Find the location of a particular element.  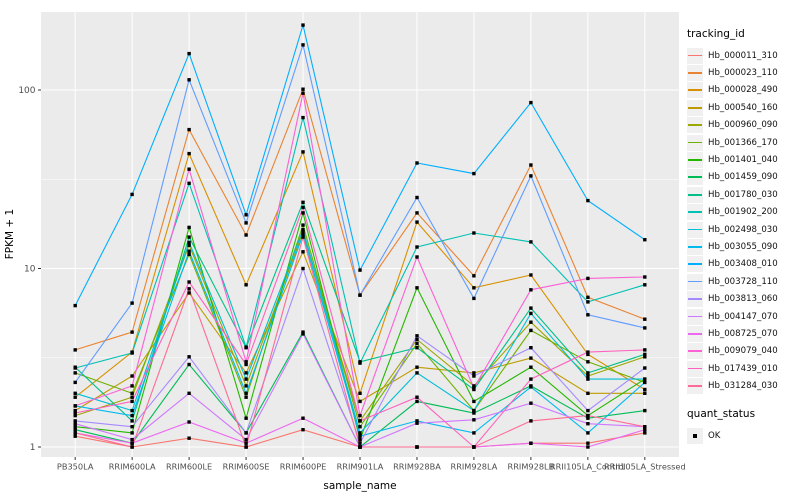

legend-entry-label: Hb_000023_110 is located at coordinates (743, 73).